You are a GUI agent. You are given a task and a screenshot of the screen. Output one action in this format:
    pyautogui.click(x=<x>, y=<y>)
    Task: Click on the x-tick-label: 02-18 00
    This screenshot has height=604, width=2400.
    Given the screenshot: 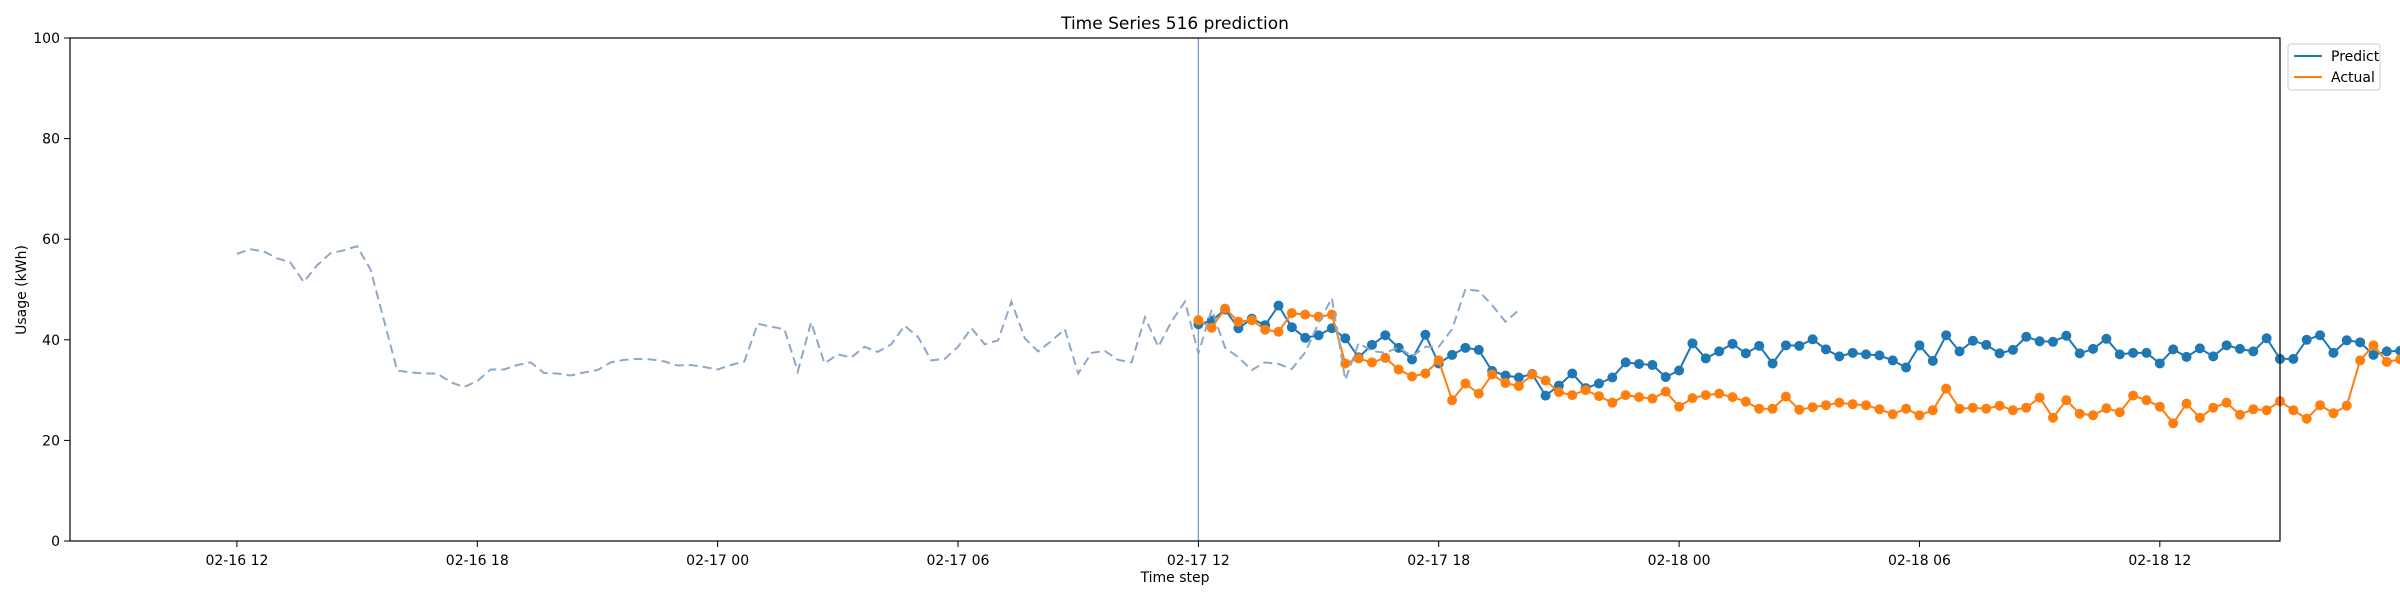 What is the action you would take?
    pyautogui.click(x=1679, y=561)
    